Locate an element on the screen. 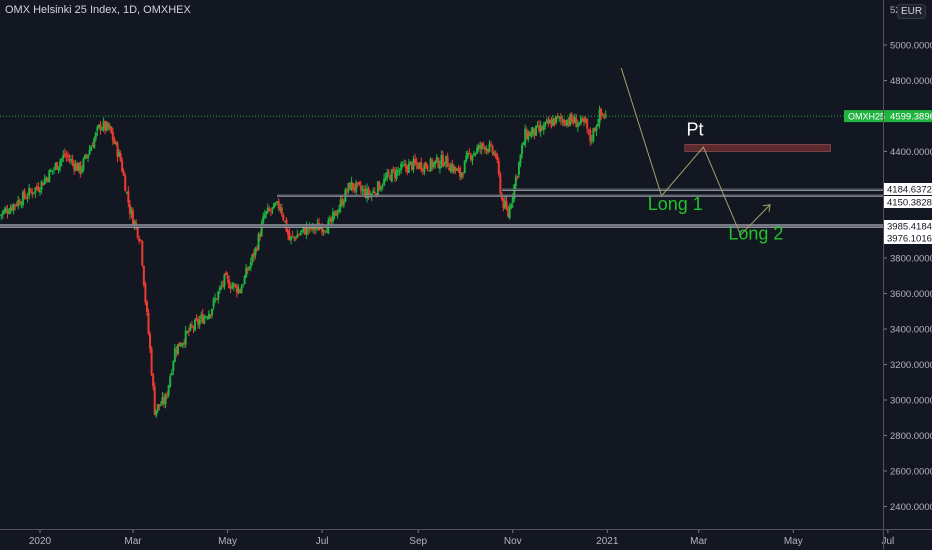 This screenshot has height=550, width=932. x-tick-label: Mar is located at coordinates (699, 541).